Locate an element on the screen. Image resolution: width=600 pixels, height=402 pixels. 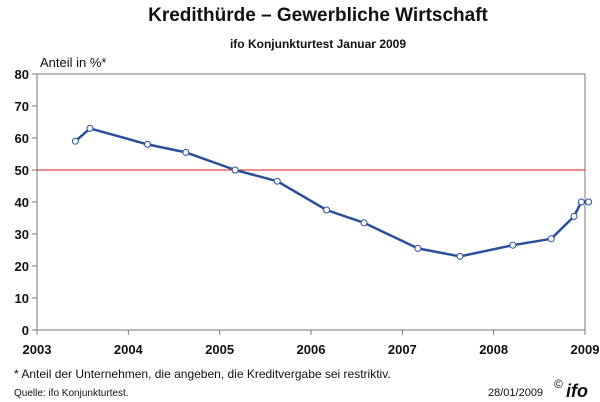
date-stamp: 28/01/2009 is located at coordinates (515, 393).